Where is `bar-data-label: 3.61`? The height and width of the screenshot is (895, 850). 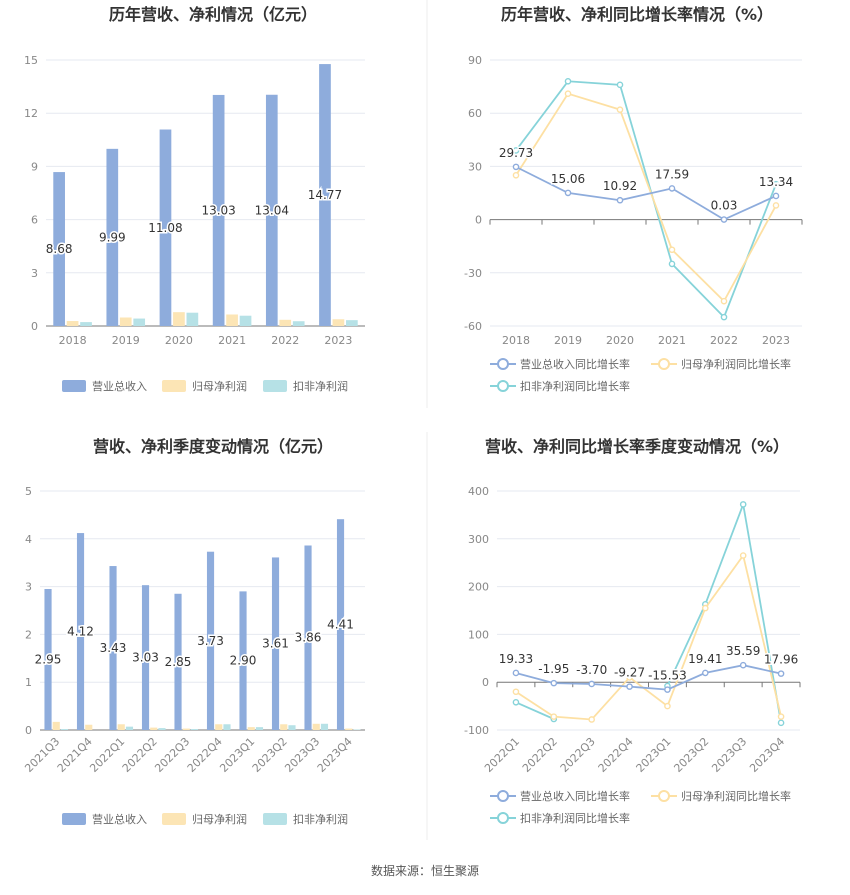 bar-data-label: 3.61 is located at coordinates (275, 644).